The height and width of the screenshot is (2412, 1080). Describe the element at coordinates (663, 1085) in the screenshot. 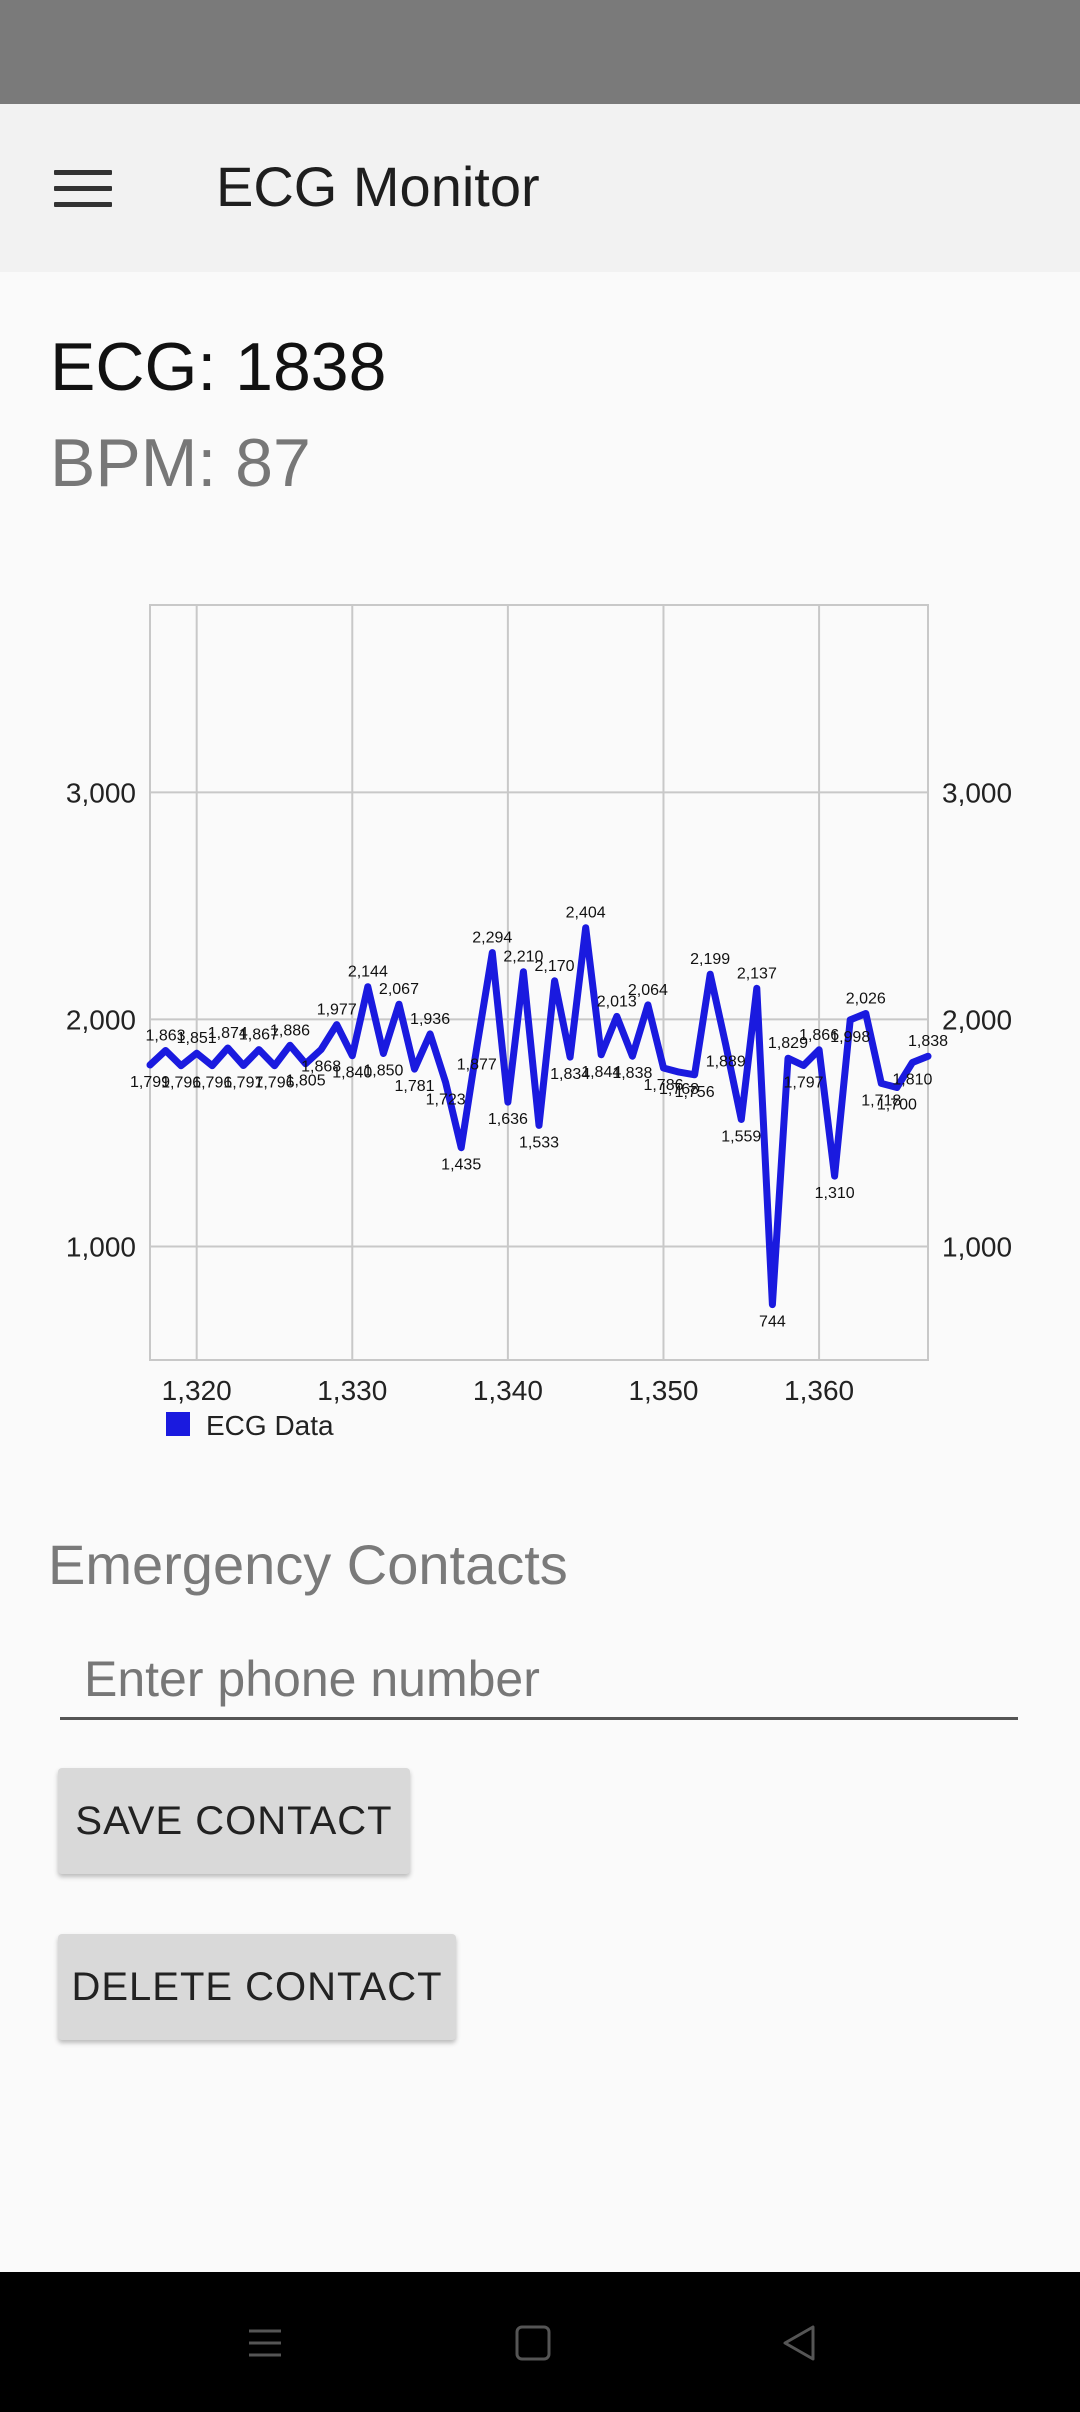

I see `data-point-label: 1,786` at that location.